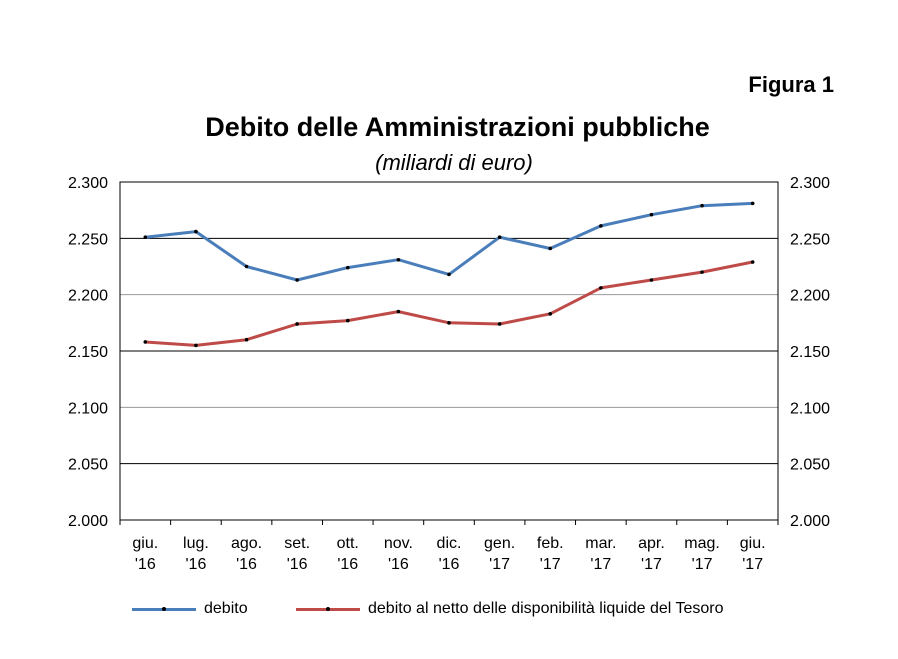 Image resolution: width=898 pixels, height=659 pixels. I want to click on legend-swatch-debito-netto, so click(328, 609).